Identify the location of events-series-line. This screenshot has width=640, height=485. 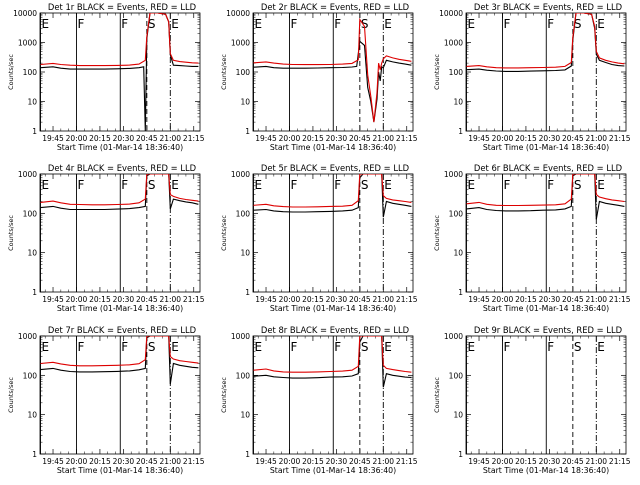
(119, 72).